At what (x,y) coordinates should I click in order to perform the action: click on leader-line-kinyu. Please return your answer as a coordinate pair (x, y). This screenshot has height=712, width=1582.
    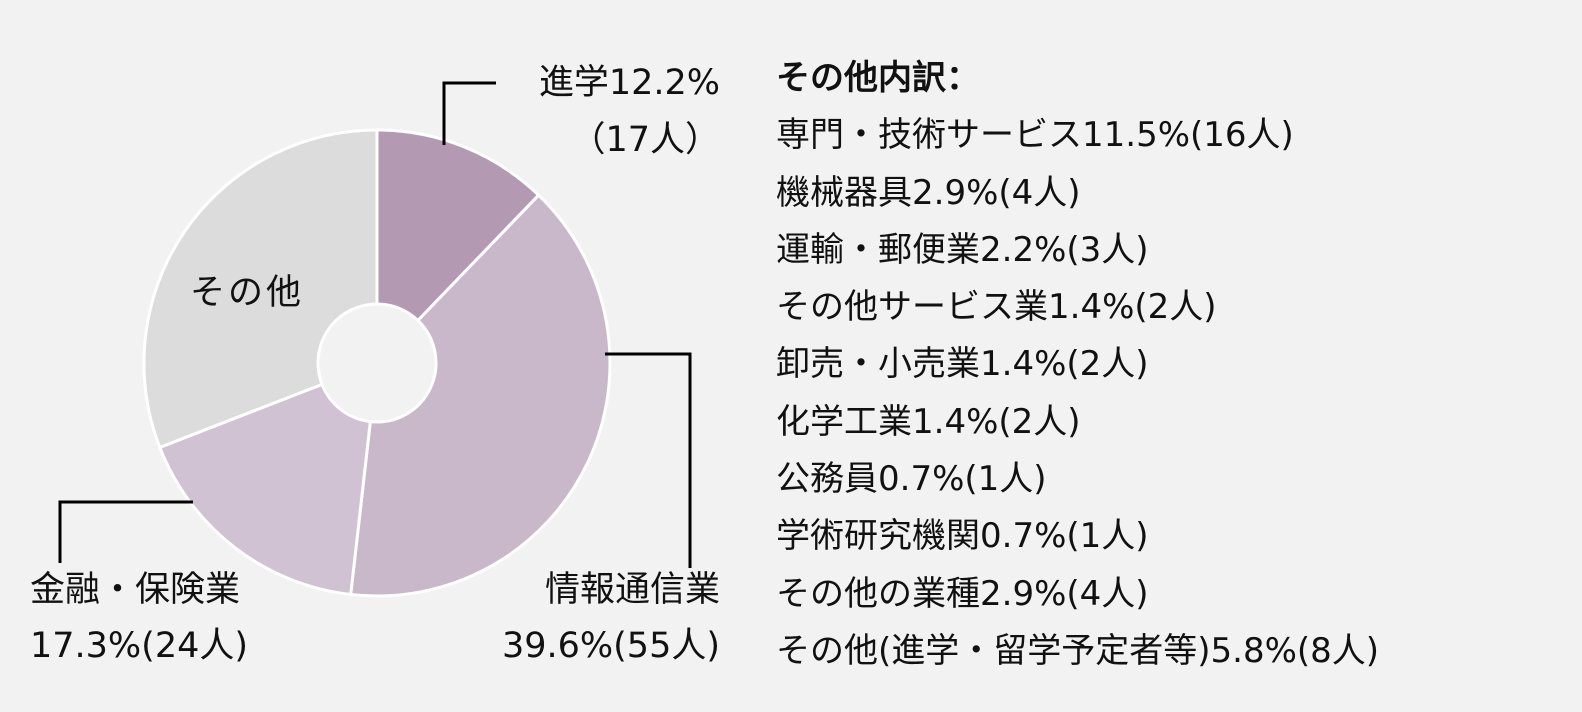
    Looking at the image, I should click on (125, 531).